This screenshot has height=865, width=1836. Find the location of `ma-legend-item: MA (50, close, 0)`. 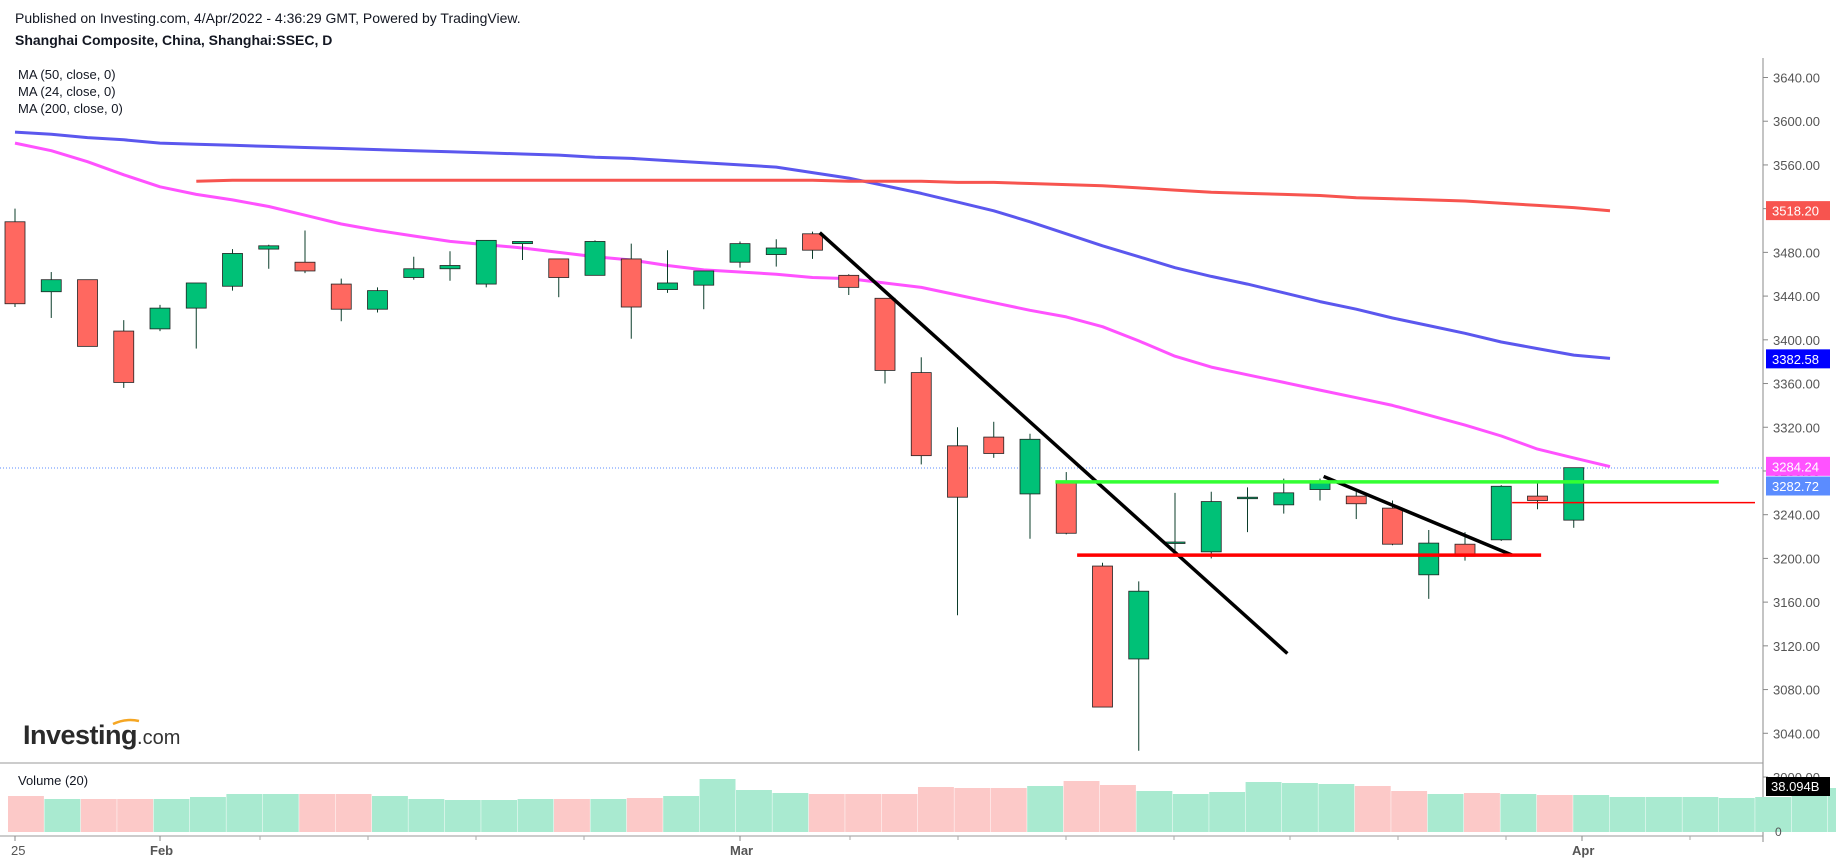

ma-legend-item: MA (50, close, 0) is located at coordinates (67, 74).